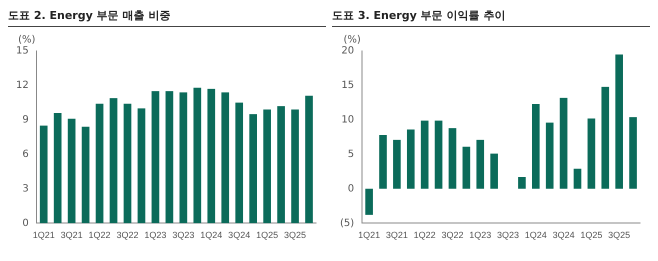 The height and width of the screenshot is (261, 658). Describe the element at coordinates (491, 17) in the screenshot. I see `chart-title: 도표 3. Energy 부문 이익률 추이` at that location.